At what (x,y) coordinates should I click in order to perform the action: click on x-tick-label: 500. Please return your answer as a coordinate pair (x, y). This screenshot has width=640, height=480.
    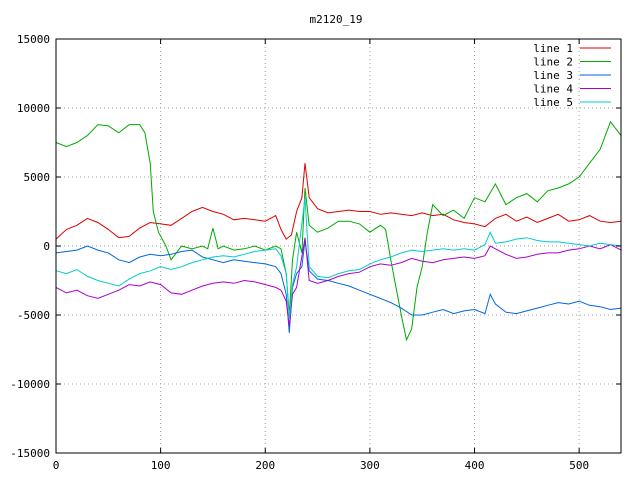
    Looking at the image, I should click on (579, 465).